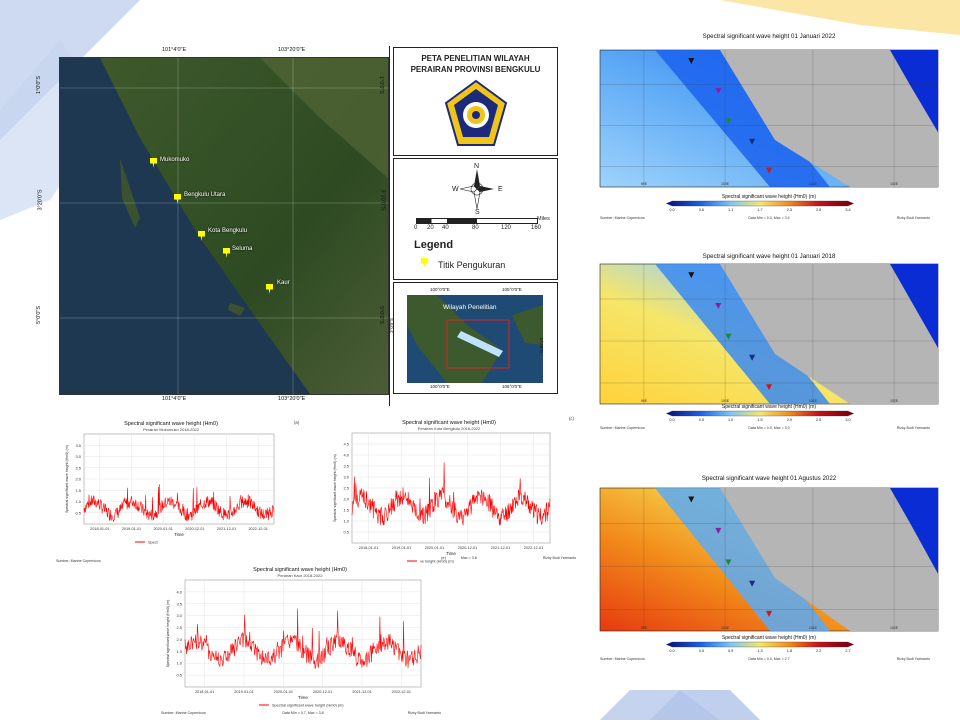  What do you see at coordinates (914, 306) in the screenshot?
I see `east-sea-patch` at bounding box center [914, 306].